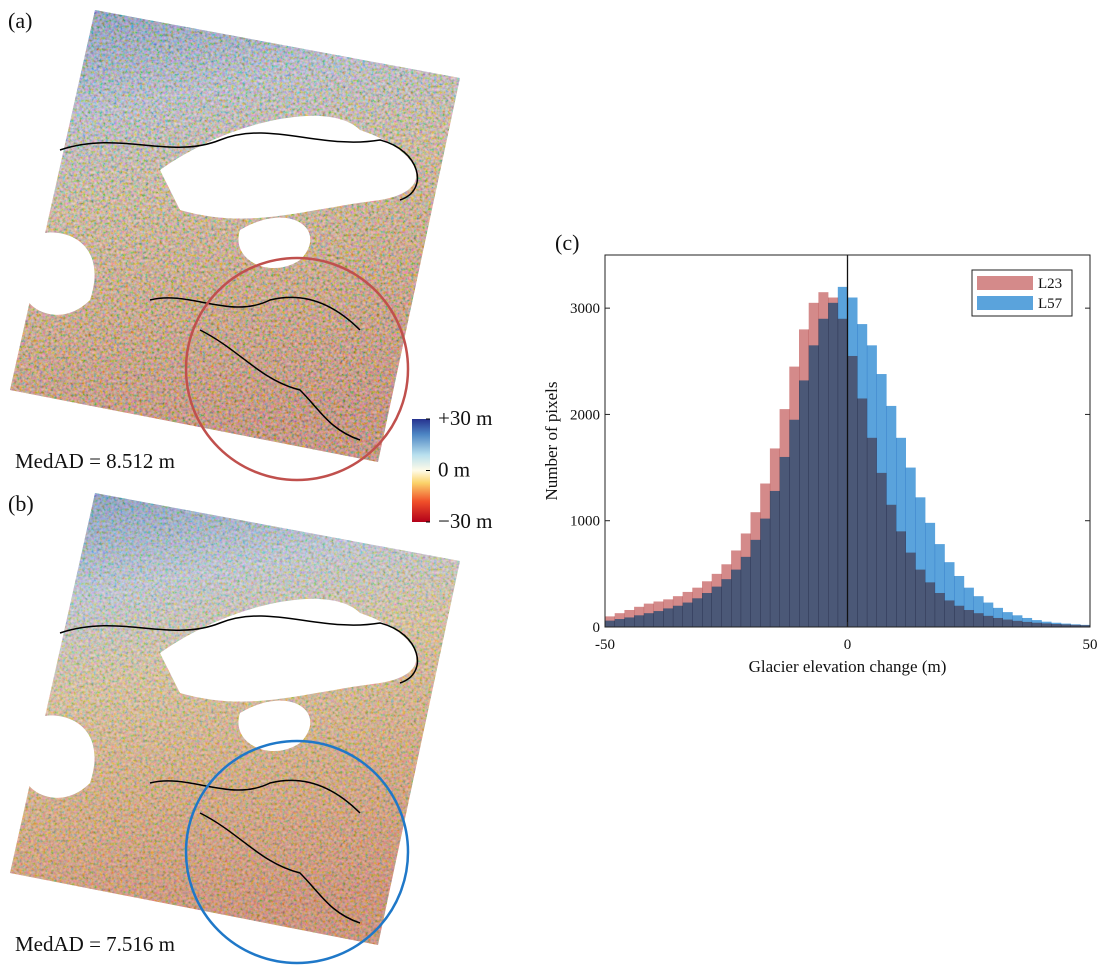 This screenshot has width=1104, height=970. What do you see at coordinates (421, 470) in the screenshot?
I see `colorbar` at bounding box center [421, 470].